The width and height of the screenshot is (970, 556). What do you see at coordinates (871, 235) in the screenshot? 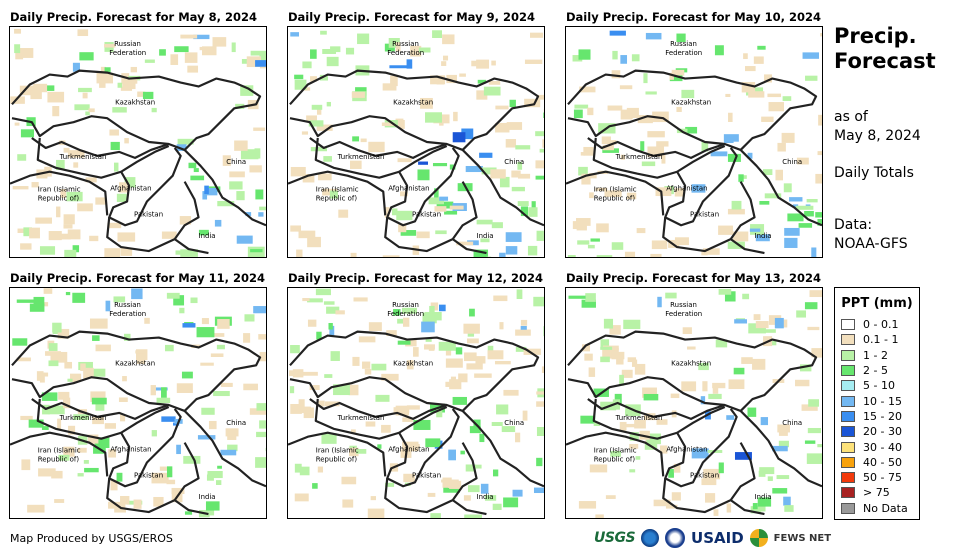
I see `data-source-text: Data: NOAA-GFS` at bounding box center [871, 235].